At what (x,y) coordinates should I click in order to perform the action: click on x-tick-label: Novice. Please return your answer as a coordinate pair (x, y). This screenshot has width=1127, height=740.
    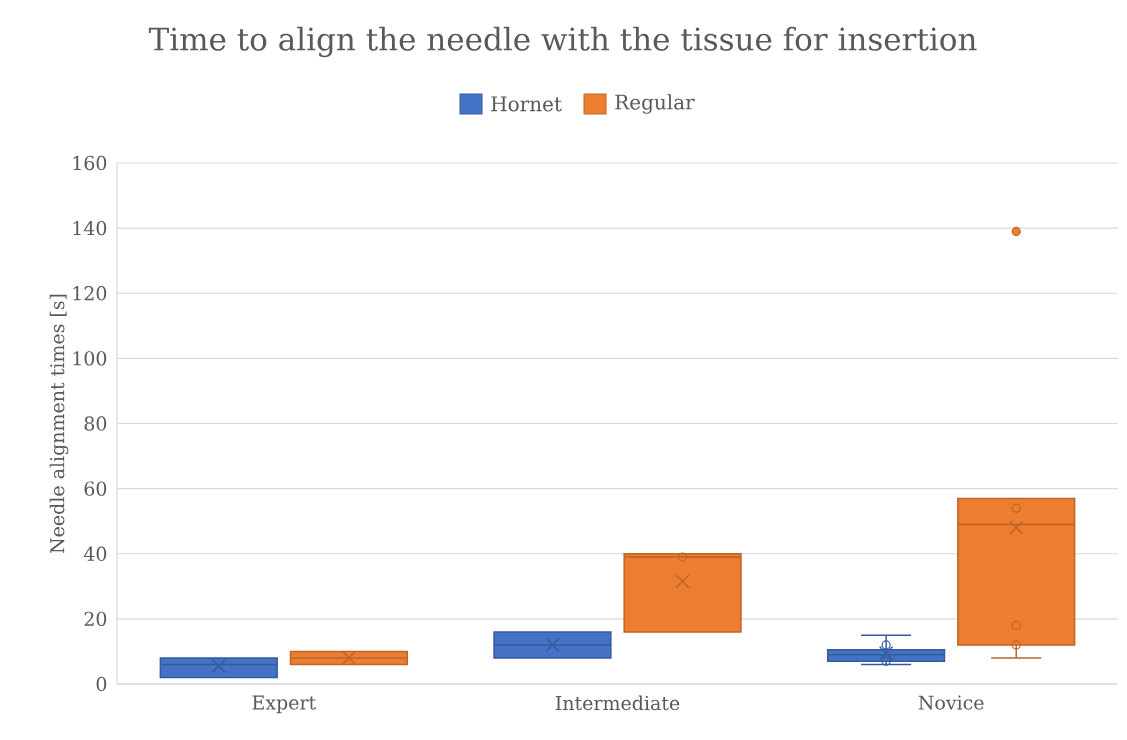
    Looking at the image, I should click on (951, 702).